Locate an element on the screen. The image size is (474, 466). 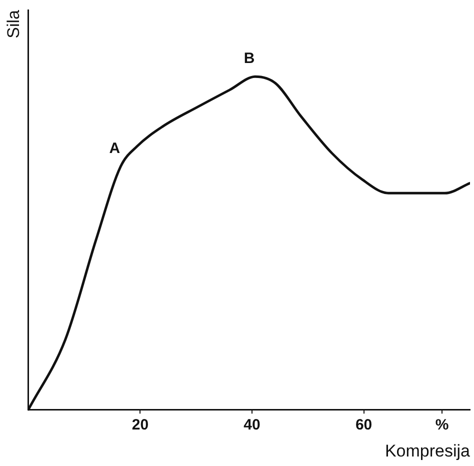
x-tick-label: 60 is located at coordinates (363, 425).